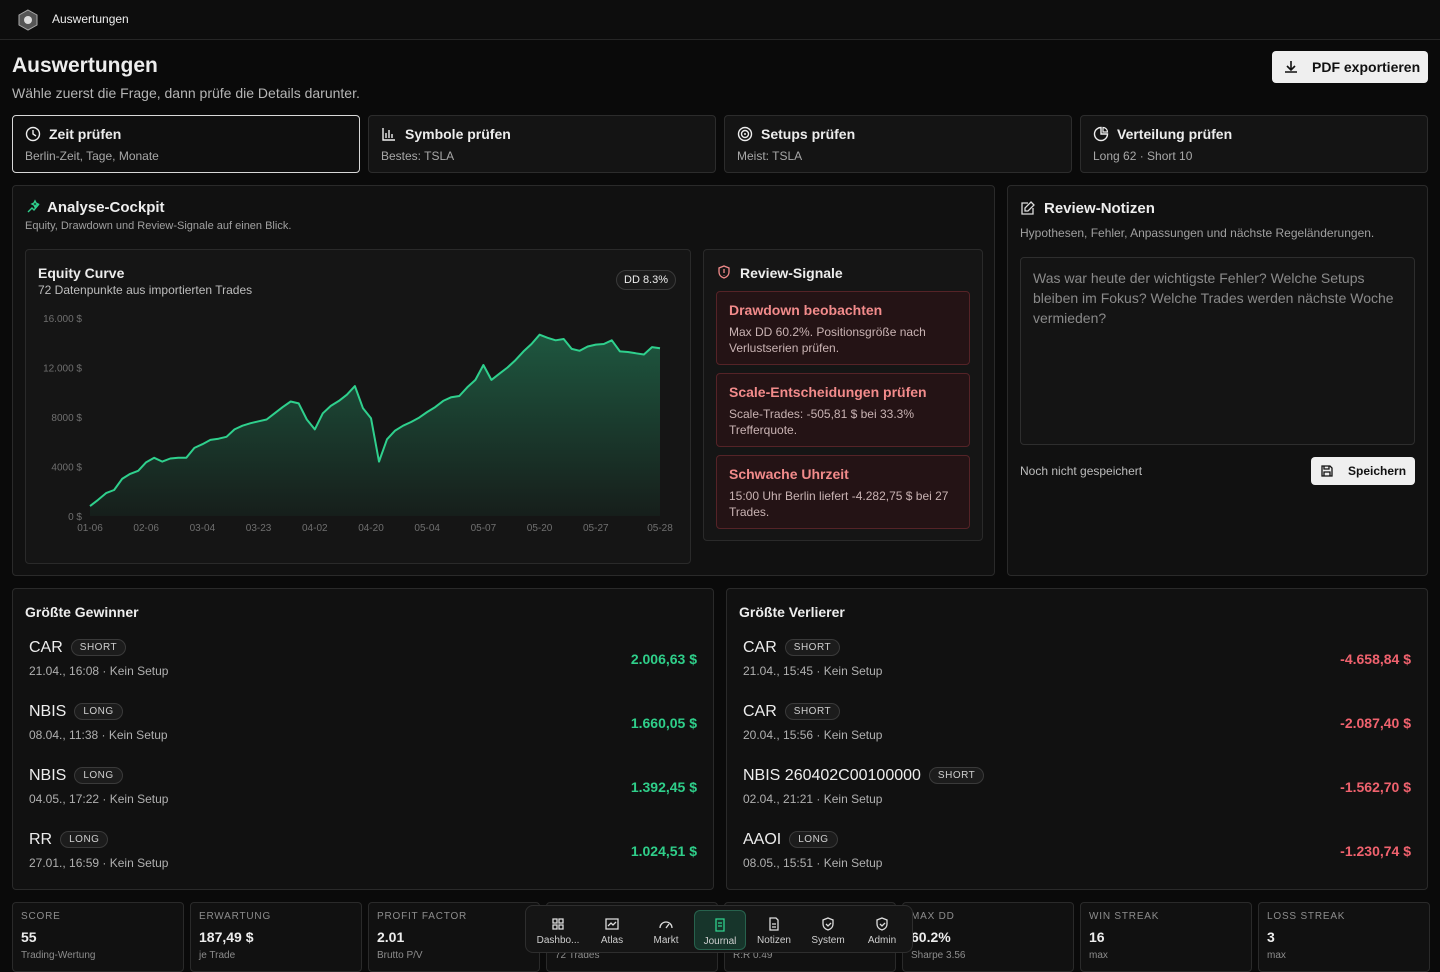  What do you see at coordinates (666, 930) in the screenshot?
I see `nav-item: Markt` at bounding box center [666, 930].